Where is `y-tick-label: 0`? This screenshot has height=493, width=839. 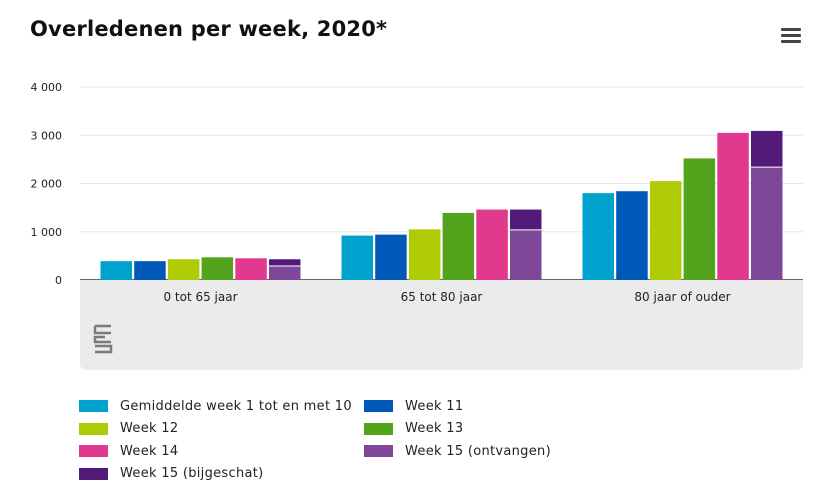 y-tick-label: 0 is located at coordinates (58, 280).